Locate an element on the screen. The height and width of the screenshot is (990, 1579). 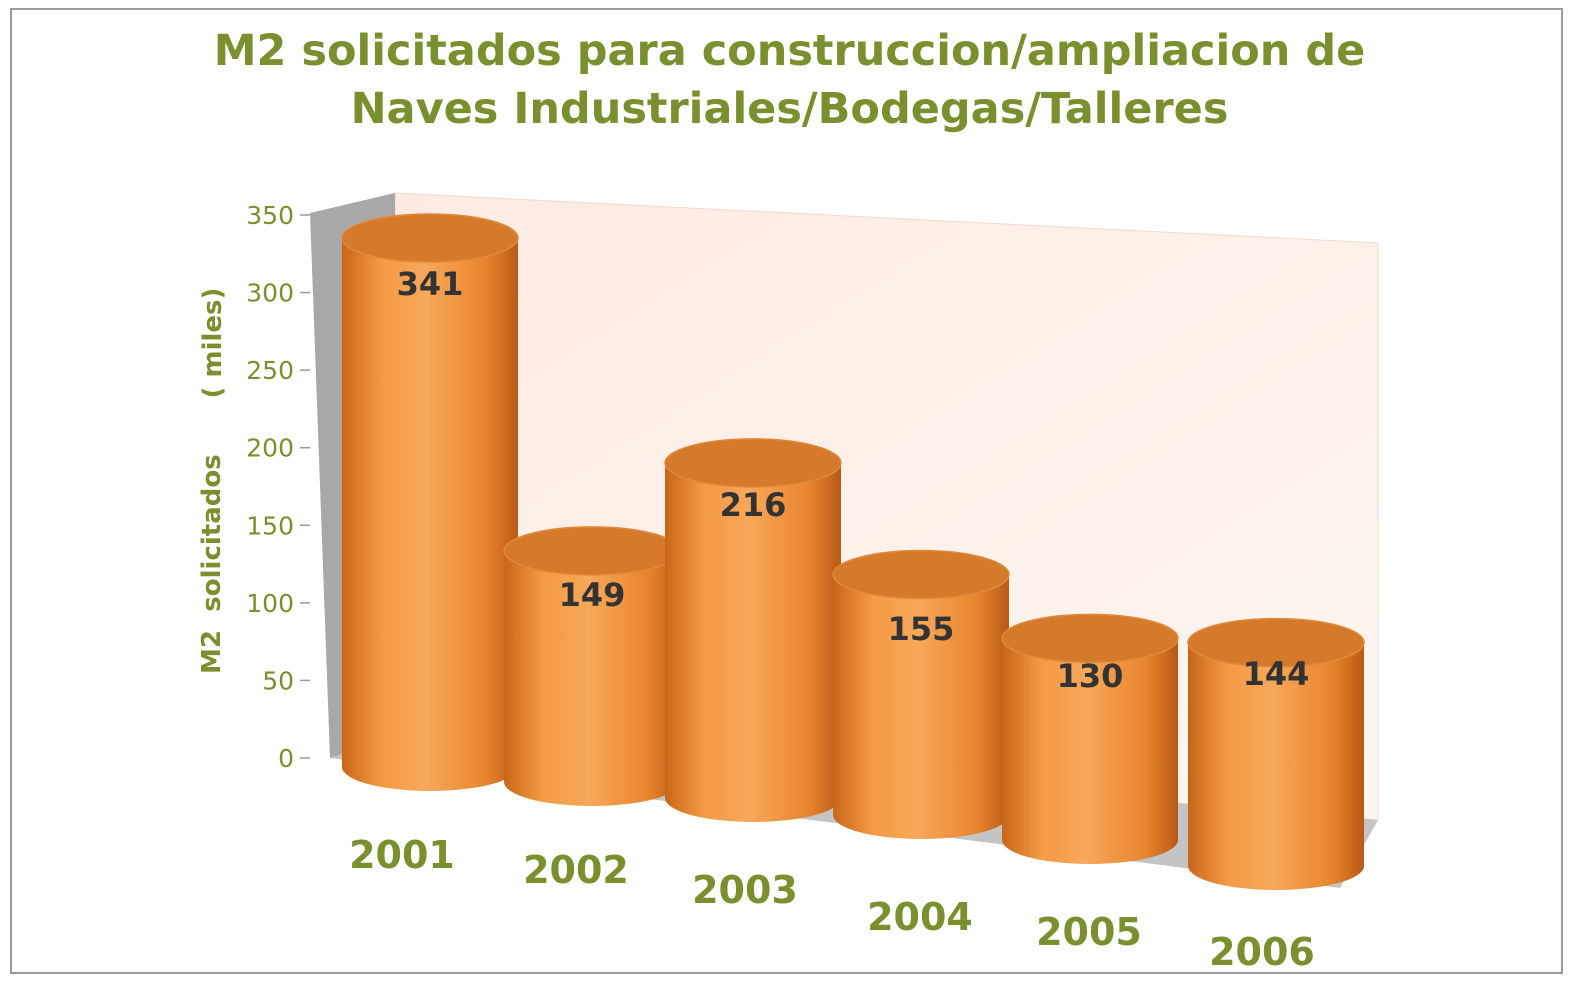
bar-2005: 130 is located at coordinates (1090, 738).